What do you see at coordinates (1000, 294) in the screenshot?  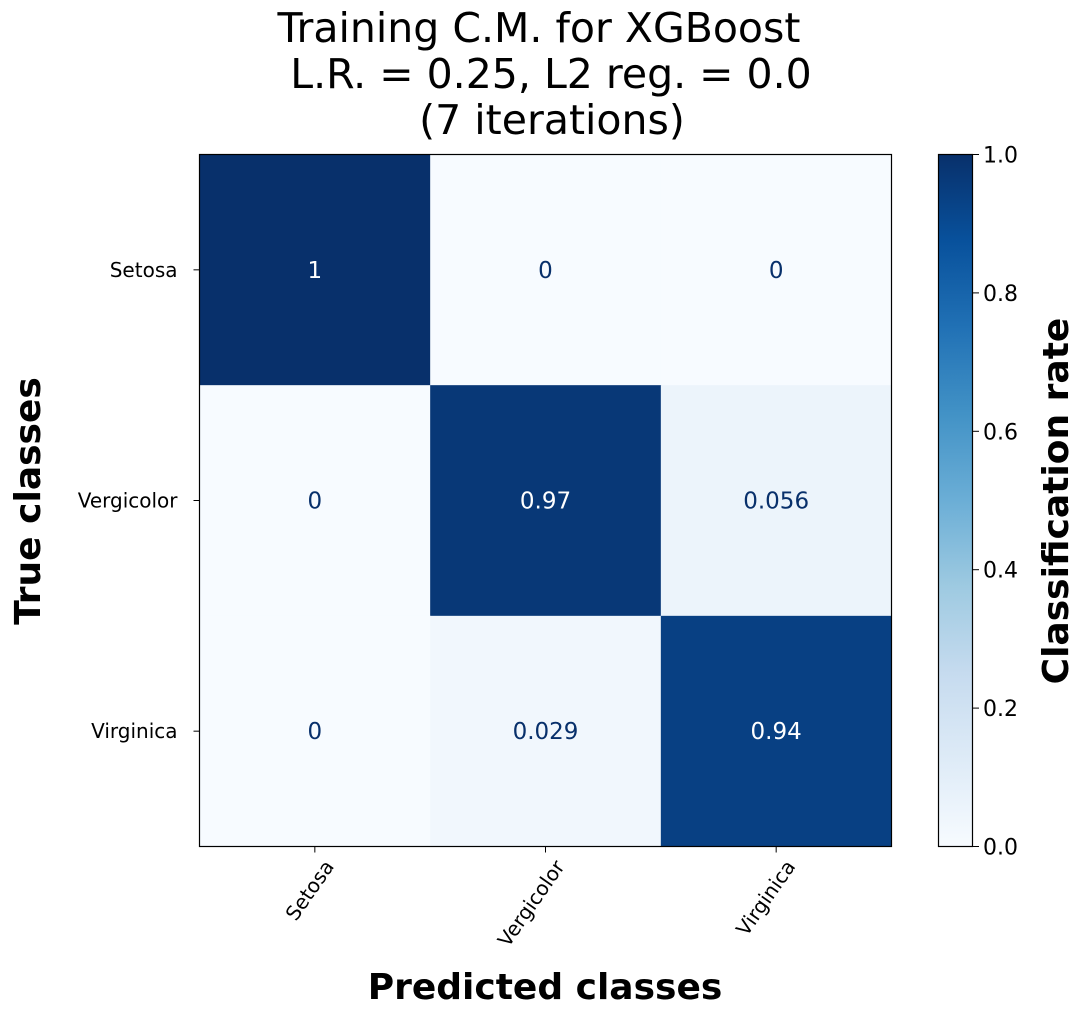 I see `colorbar-tick-label: 0.8` at bounding box center [1000, 294].